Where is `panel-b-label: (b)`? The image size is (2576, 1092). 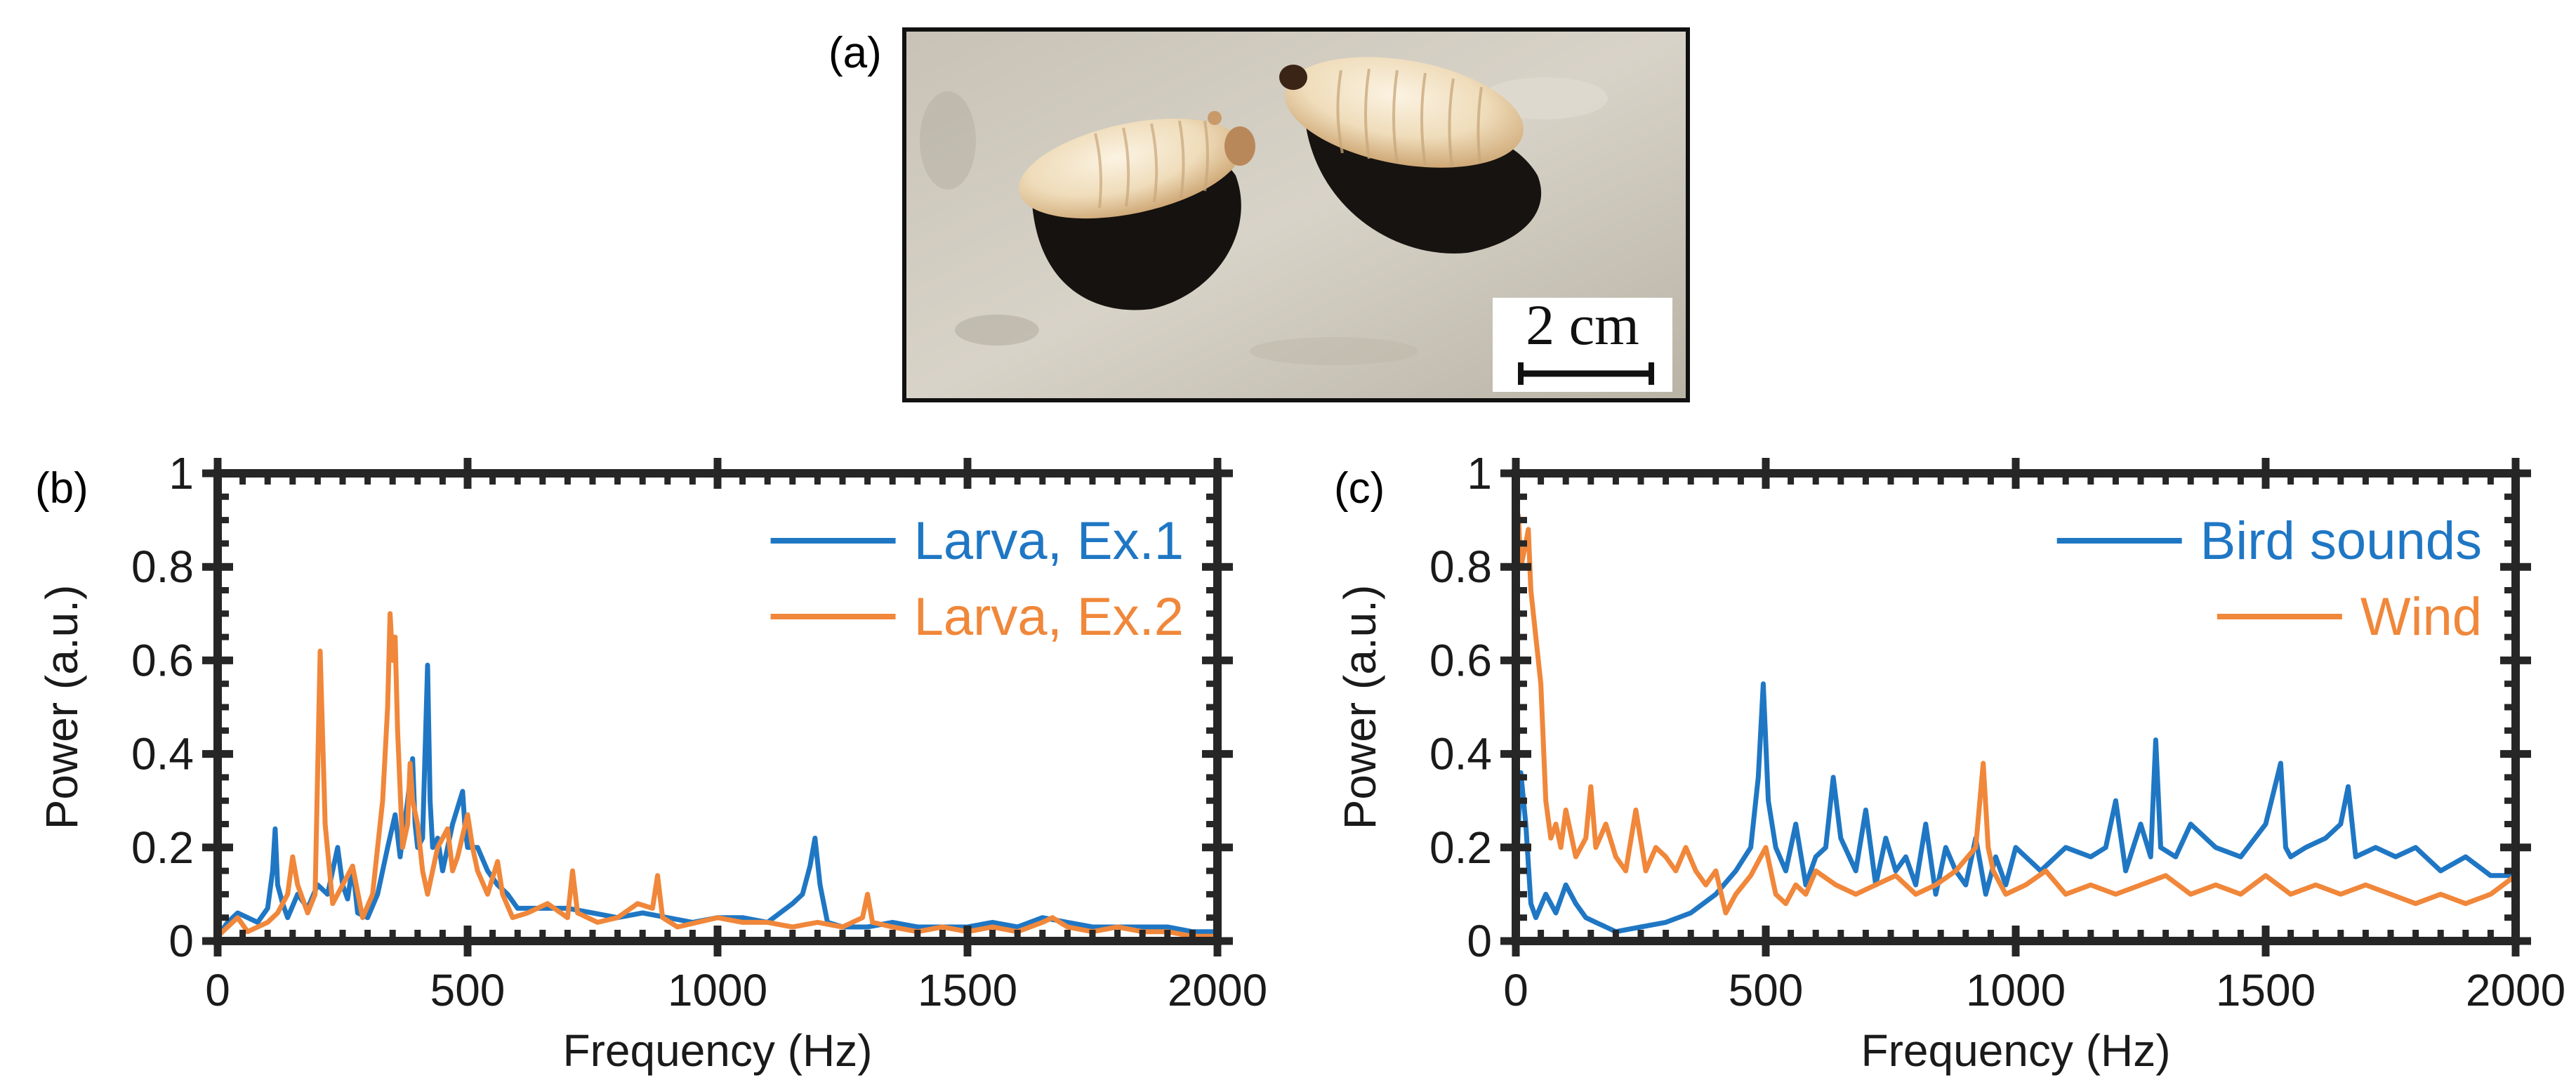
panel-b-label: (b) is located at coordinates (61, 489).